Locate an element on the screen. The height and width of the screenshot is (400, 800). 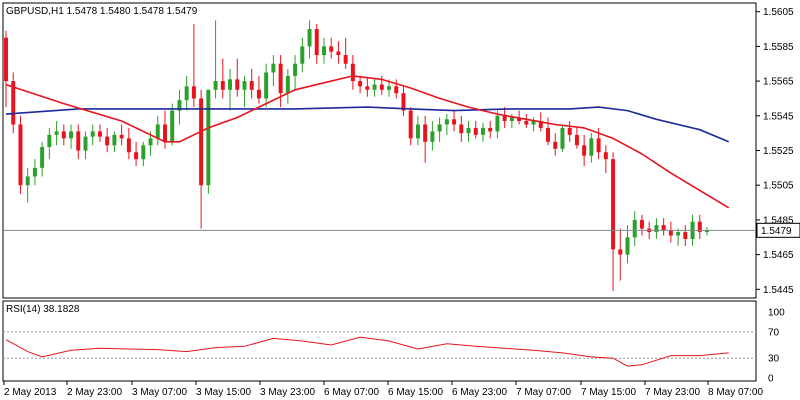
moving-average-slow is located at coordinates (367, 124).